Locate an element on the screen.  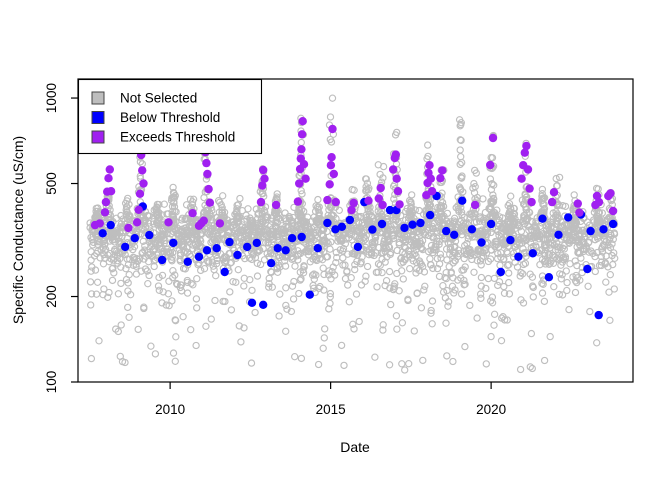
y-axis-title: Specific Conductance (uS/cm) is located at coordinates (18, 230).